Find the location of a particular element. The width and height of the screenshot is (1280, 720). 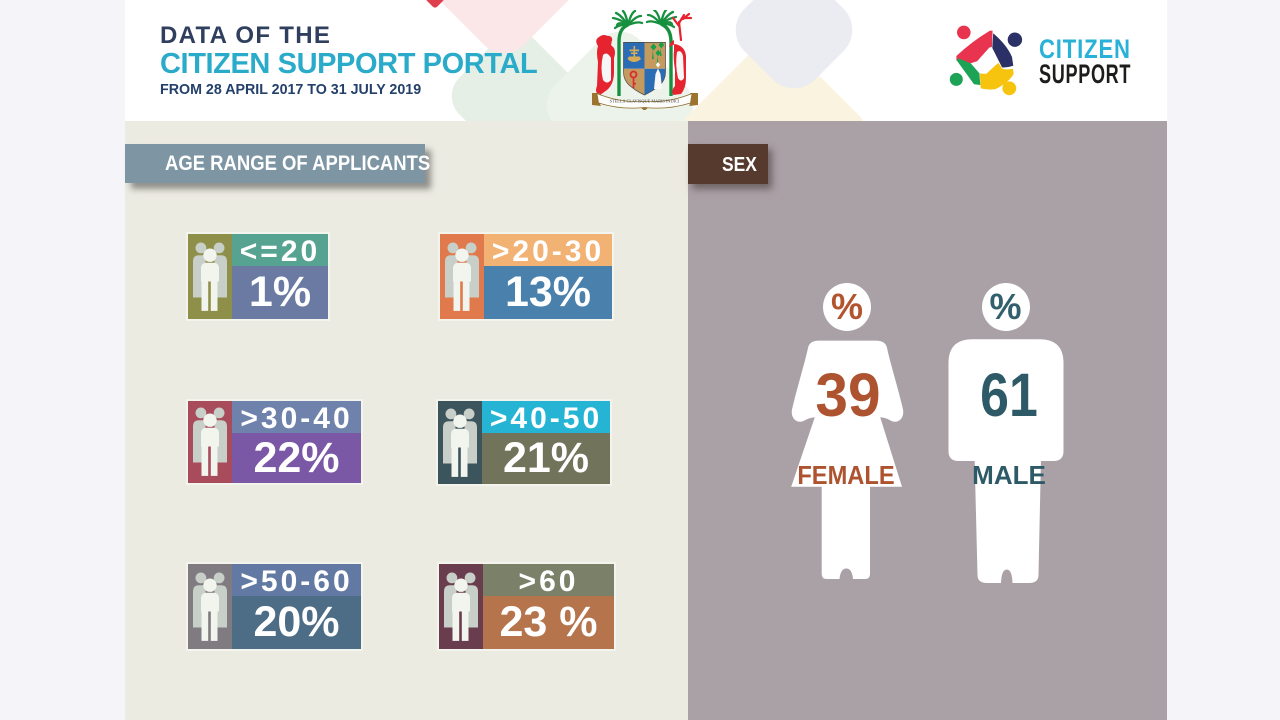

svg-text: STELLA CLAVISQUE MARIS INDICI is located at coordinates (645, 101).